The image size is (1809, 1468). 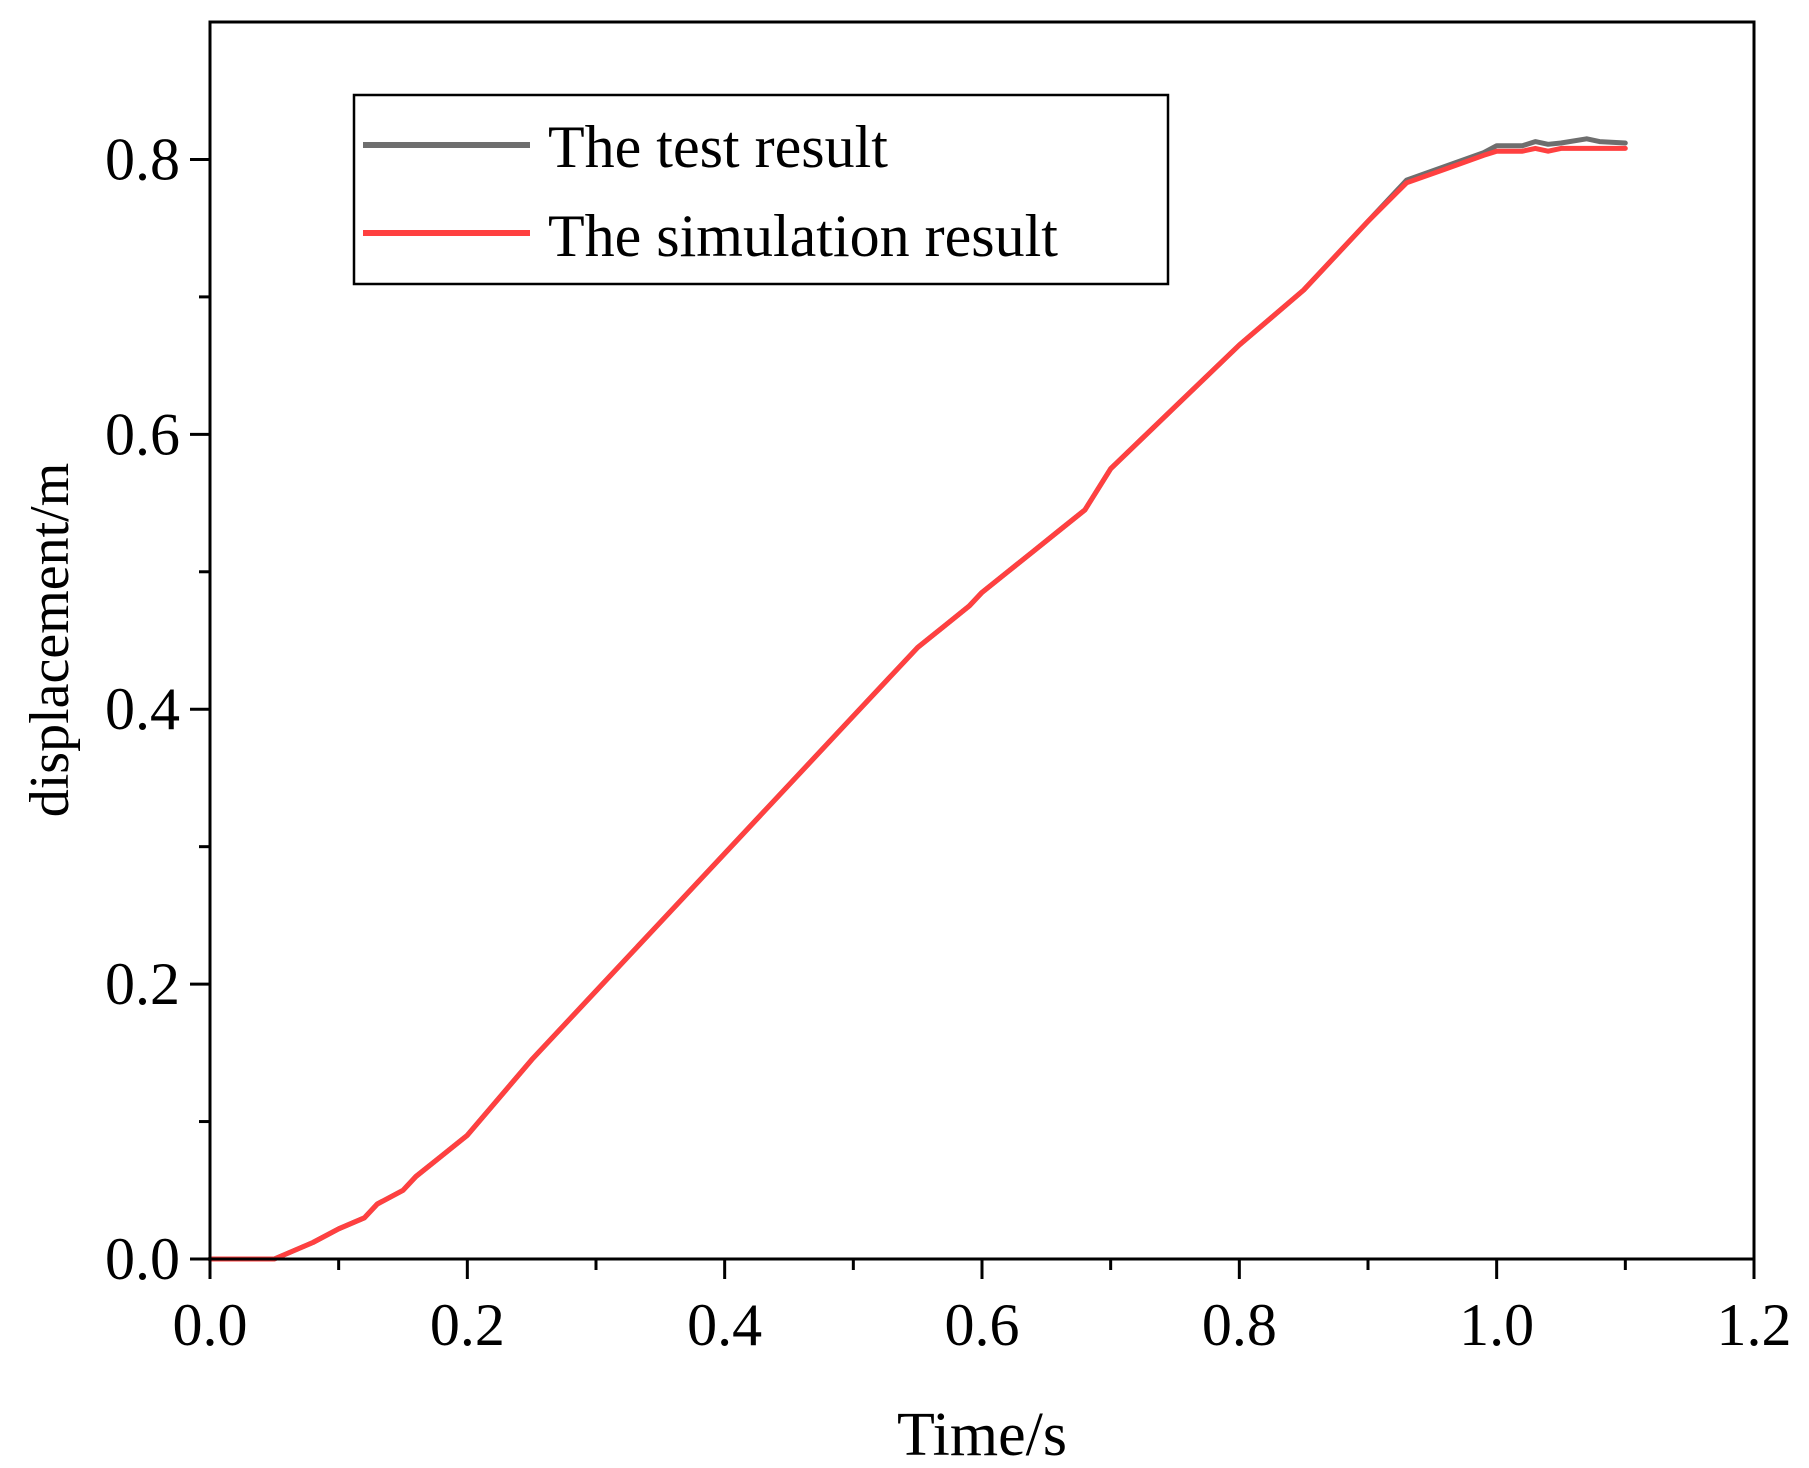 I want to click on legend-label-simulation-result: The simulation result, so click(x=803, y=236).